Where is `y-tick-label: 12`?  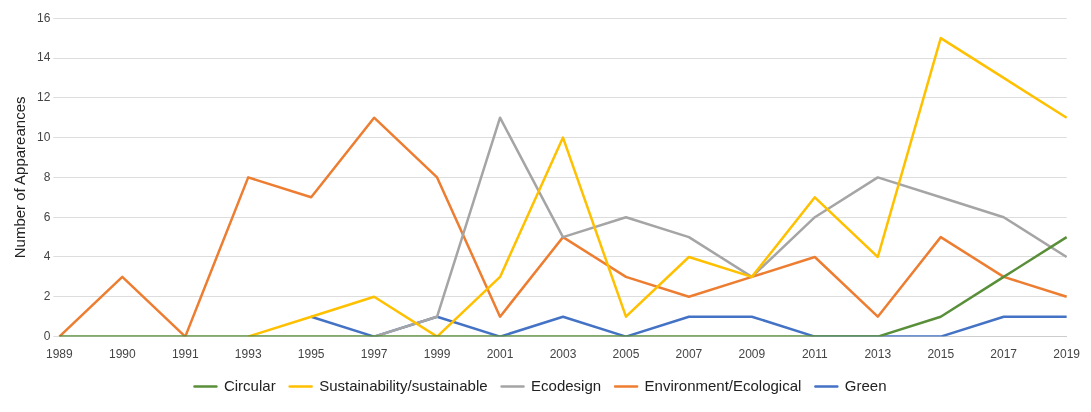
y-tick-label: 12 is located at coordinates (43, 97).